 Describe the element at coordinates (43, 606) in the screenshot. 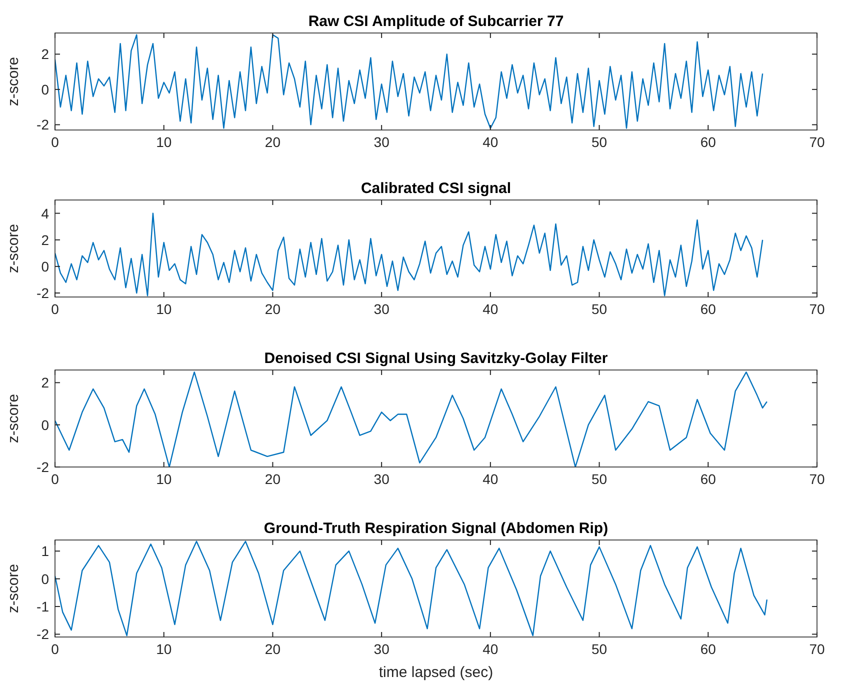

I see `y-tick-label: -1` at that location.